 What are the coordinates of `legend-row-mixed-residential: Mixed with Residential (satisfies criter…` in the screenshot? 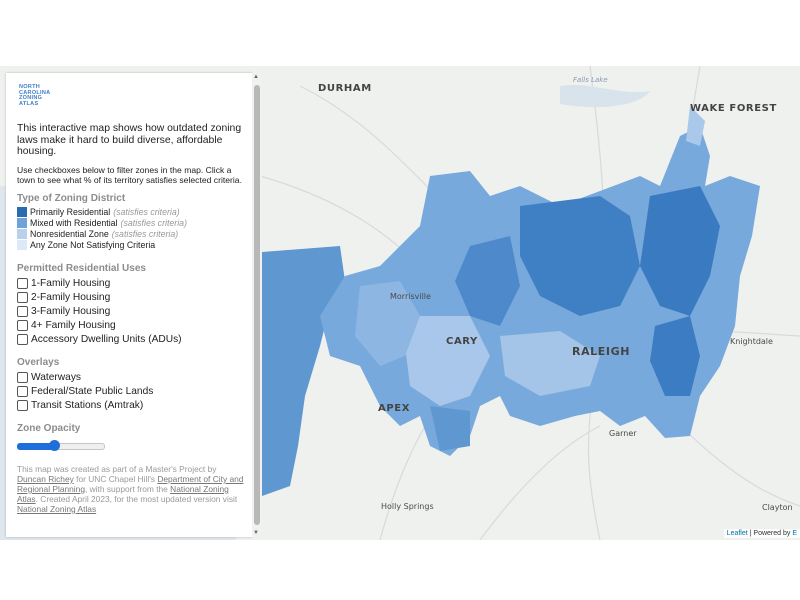 It's located at (131, 223).